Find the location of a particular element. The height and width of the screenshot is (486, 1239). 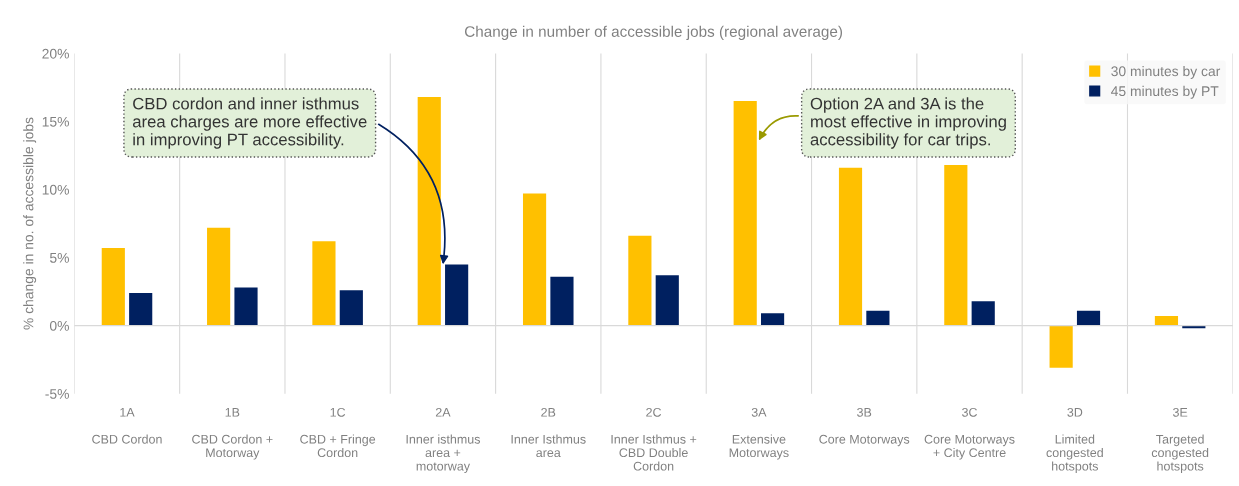

chart-title: Change in number of accessible jobs (regional average) is located at coordinates (653, 32).